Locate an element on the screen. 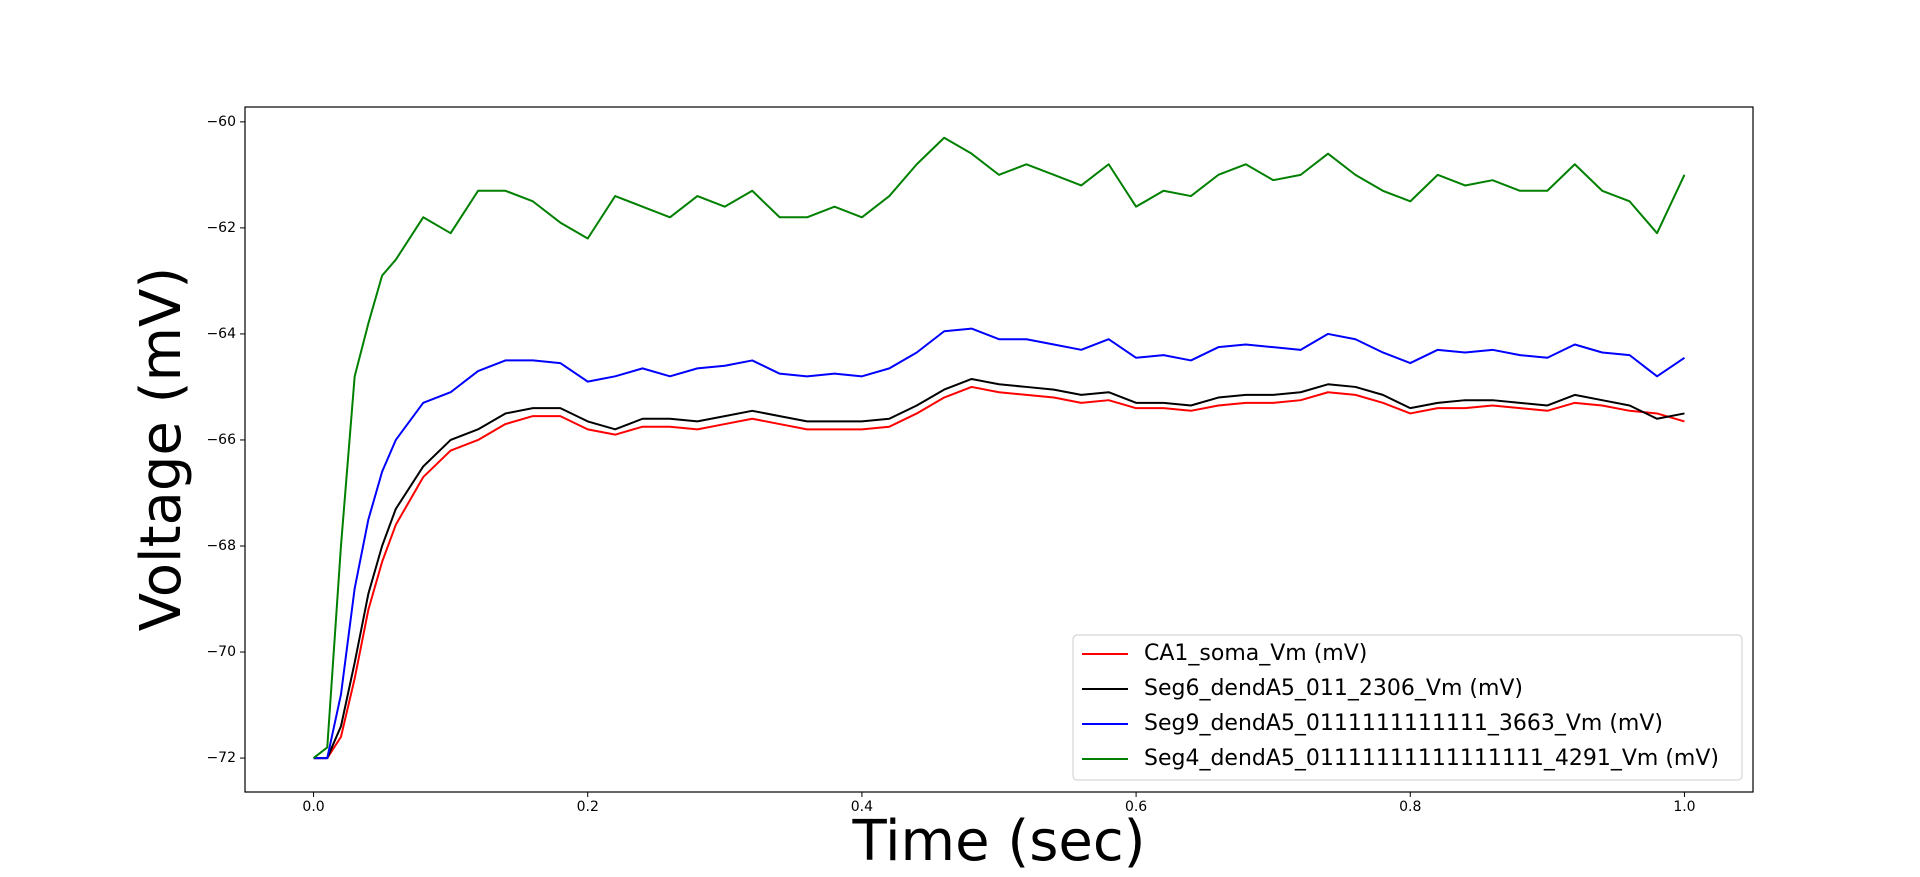  x-tick-label: 1.0 is located at coordinates (1684, 807).